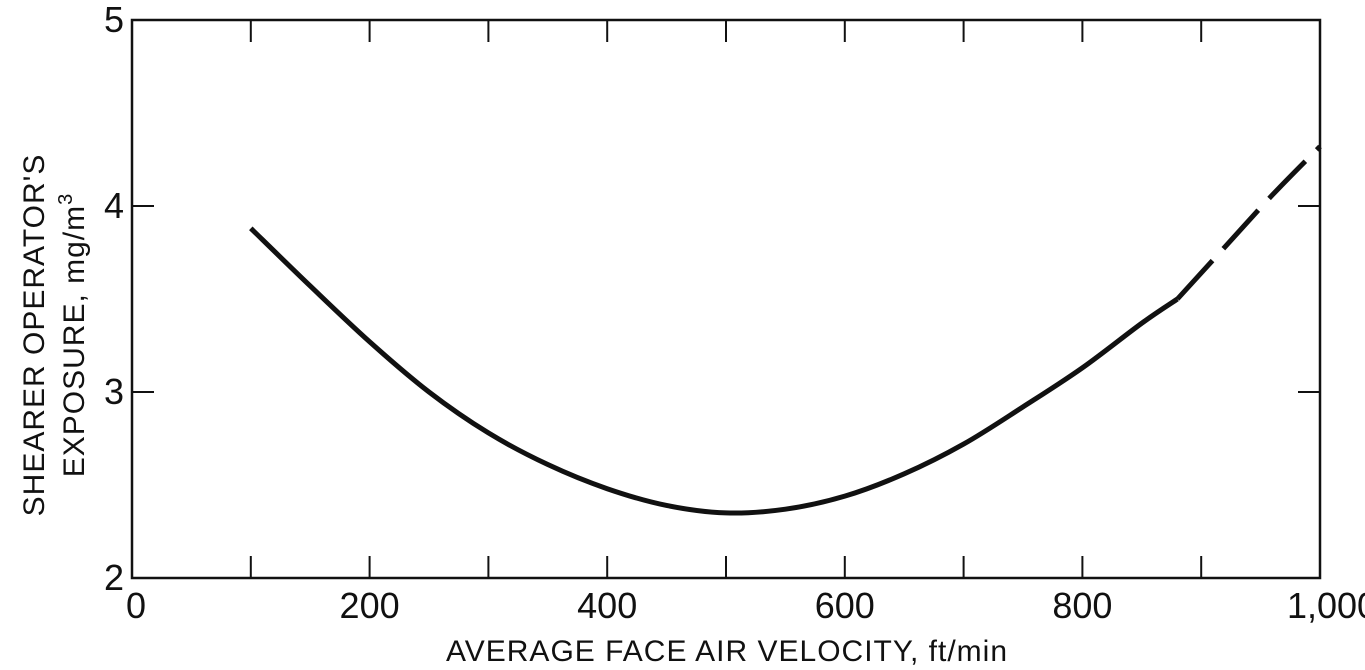  I want to click on y-axis-title-superscript: 3, so click(66, 199).